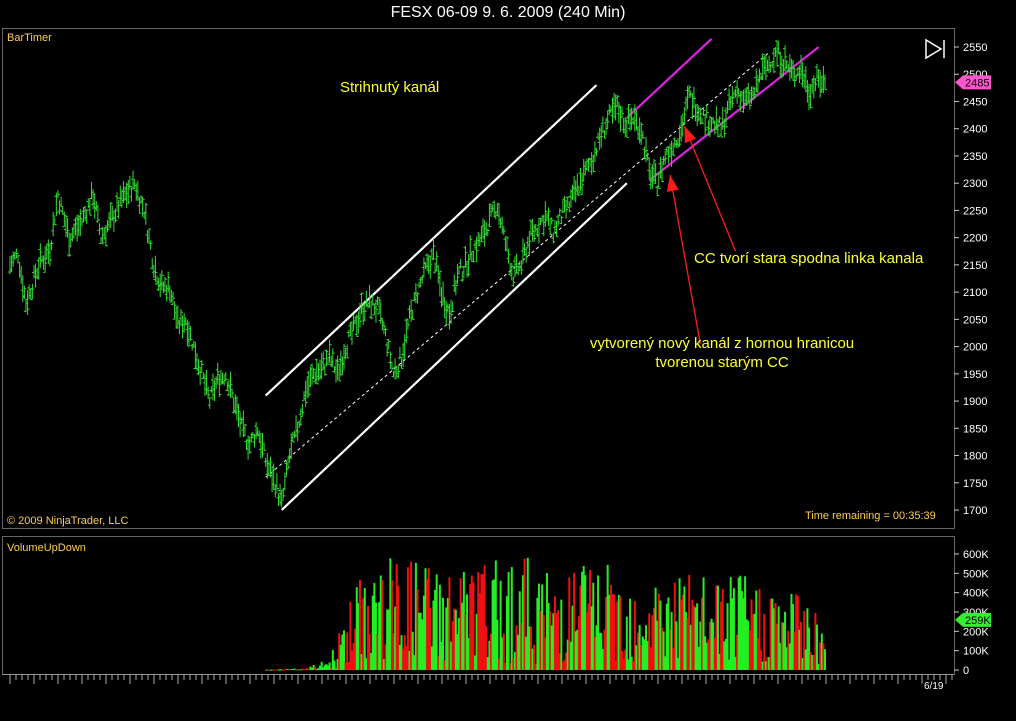 This screenshot has height=721, width=1016. What do you see at coordinates (975, 348) in the screenshot?
I see `price-axis-label: 2000` at bounding box center [975, 348].